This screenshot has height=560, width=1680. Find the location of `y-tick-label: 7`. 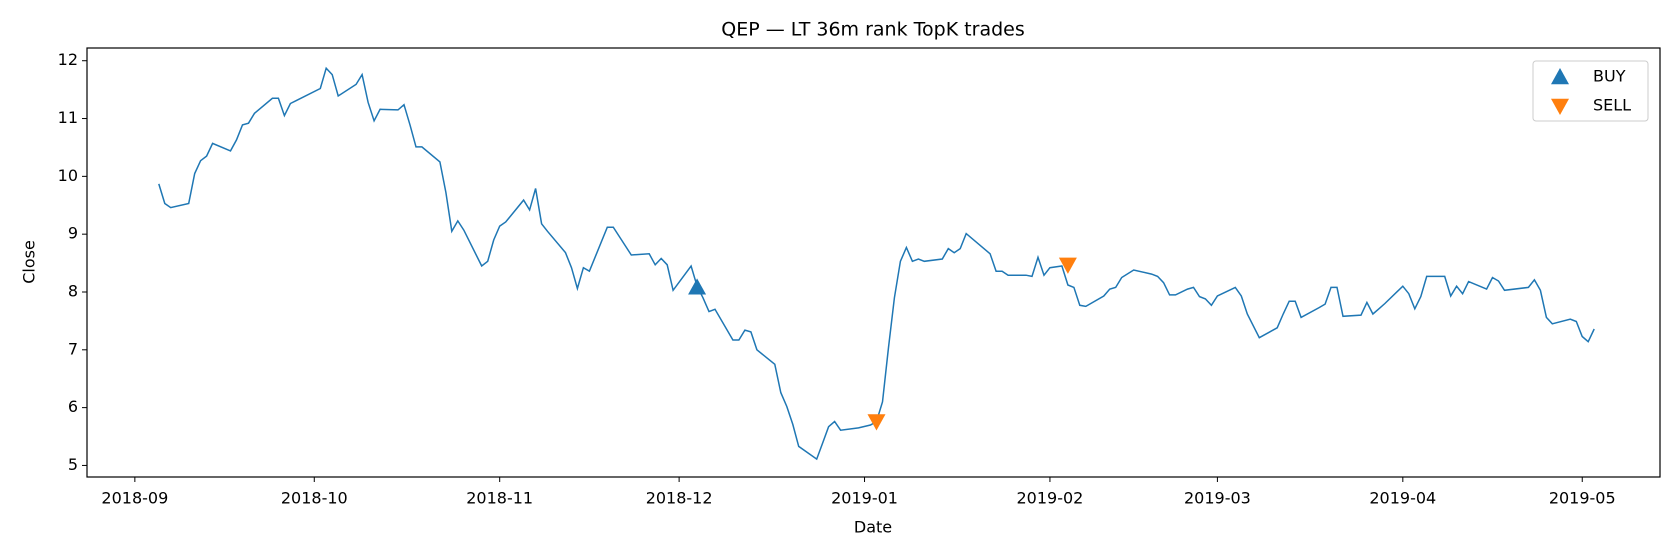

y-tick-label: 7 is located at coordinates (73, 348).